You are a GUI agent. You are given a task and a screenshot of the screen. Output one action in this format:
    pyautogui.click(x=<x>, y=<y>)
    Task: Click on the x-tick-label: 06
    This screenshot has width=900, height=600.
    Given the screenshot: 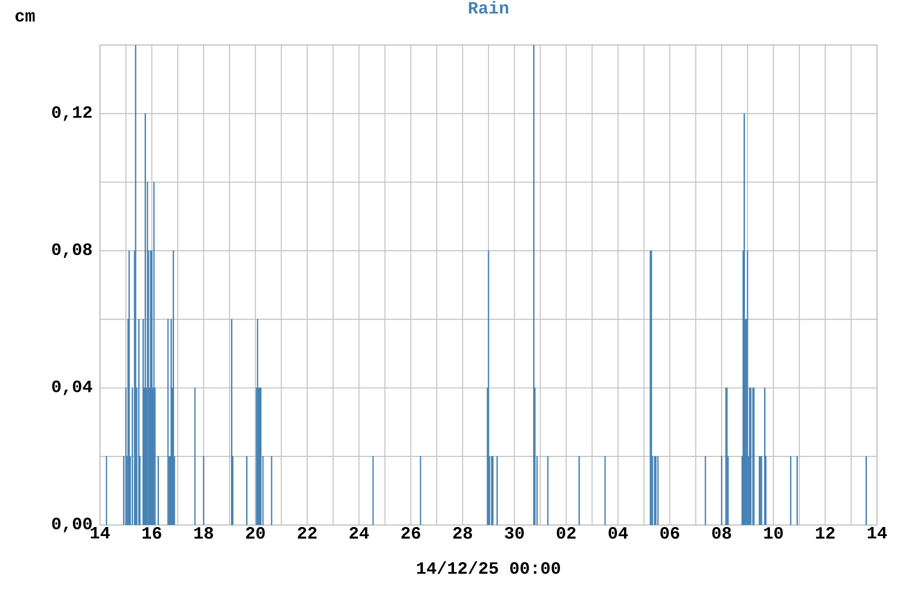 What is the action you would take?
    pyautogui.click(x=670, y=533)
    